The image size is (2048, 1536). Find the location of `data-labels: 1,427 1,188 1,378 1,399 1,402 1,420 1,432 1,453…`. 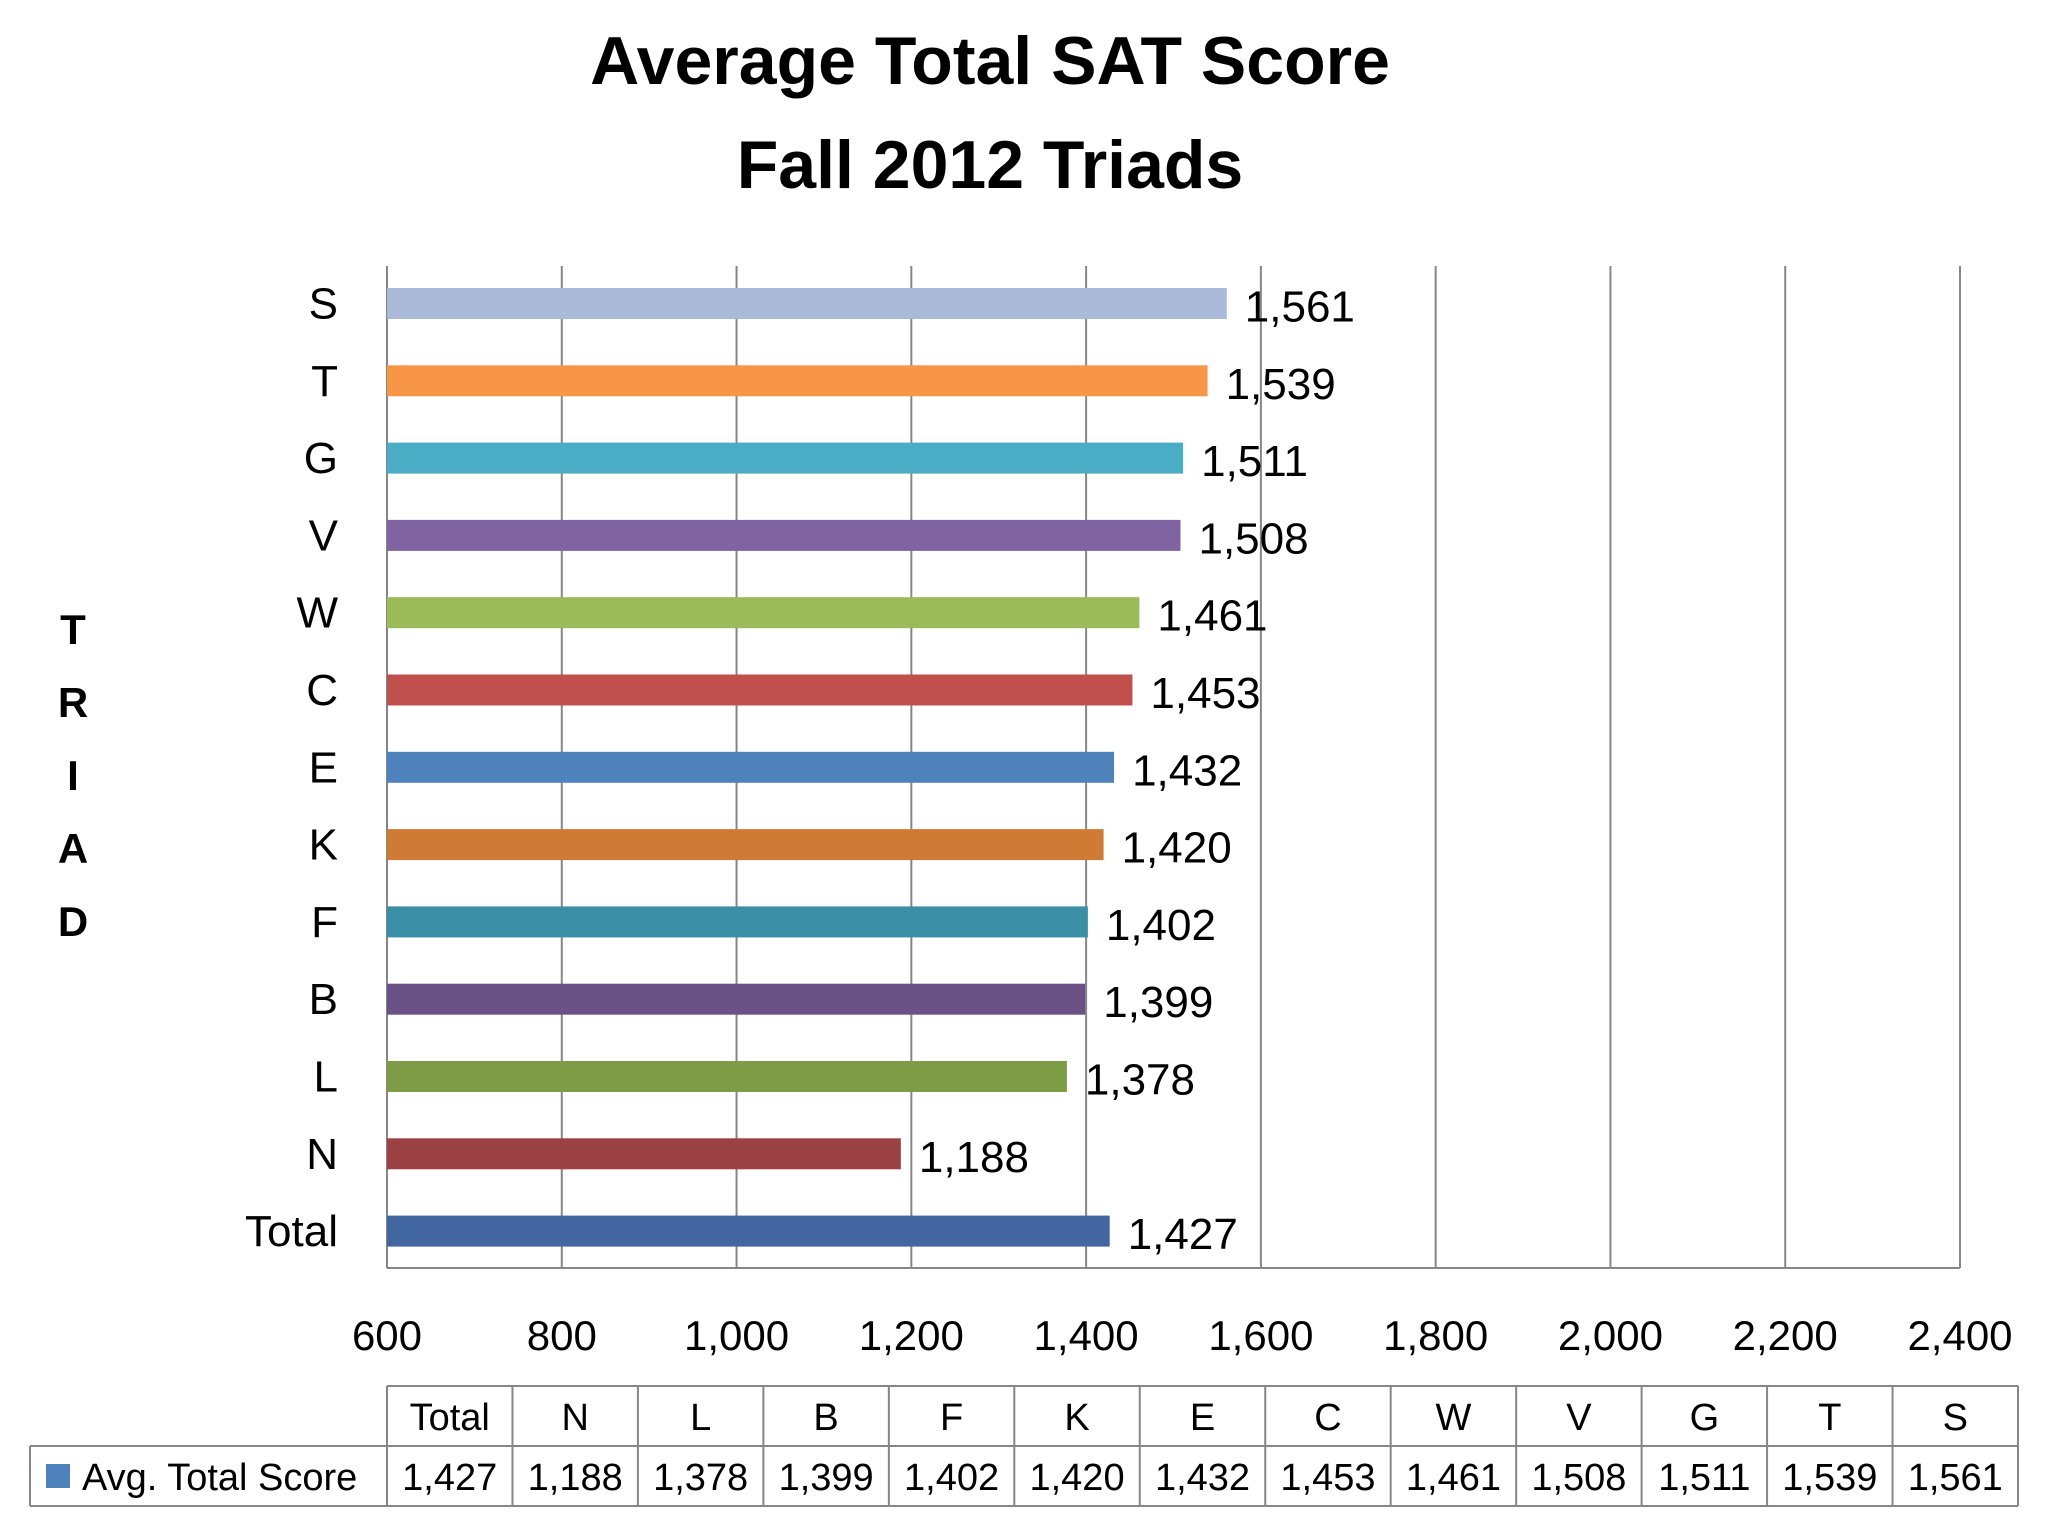

data-labels: 1,427 1,188 1,378 1,399 1,402 1,420 1,432 1,453… is located at coordinates (1137, 771).